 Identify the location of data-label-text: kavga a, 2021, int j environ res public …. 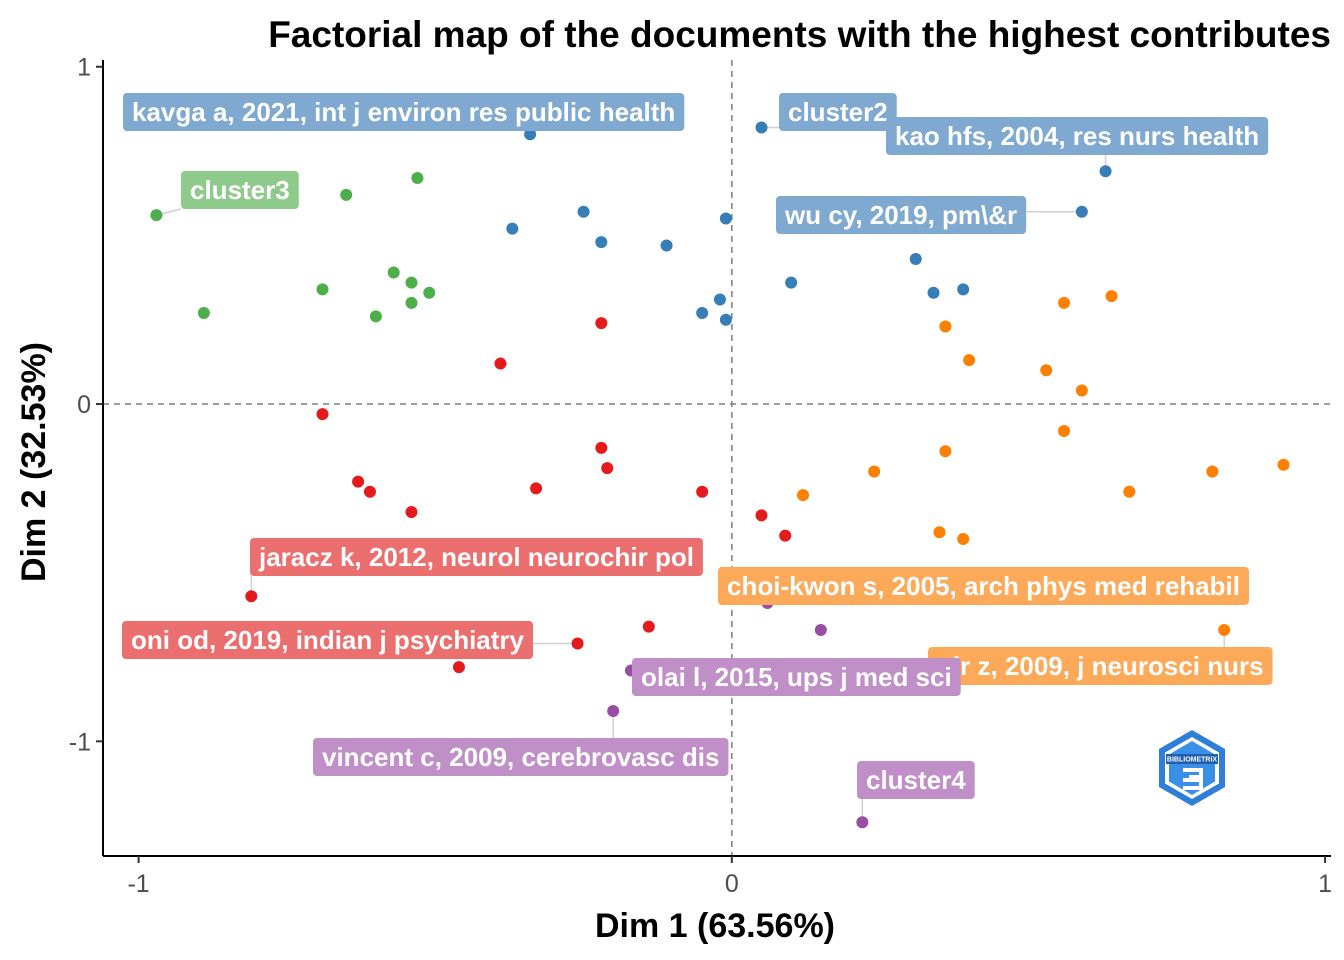
(403, 112).